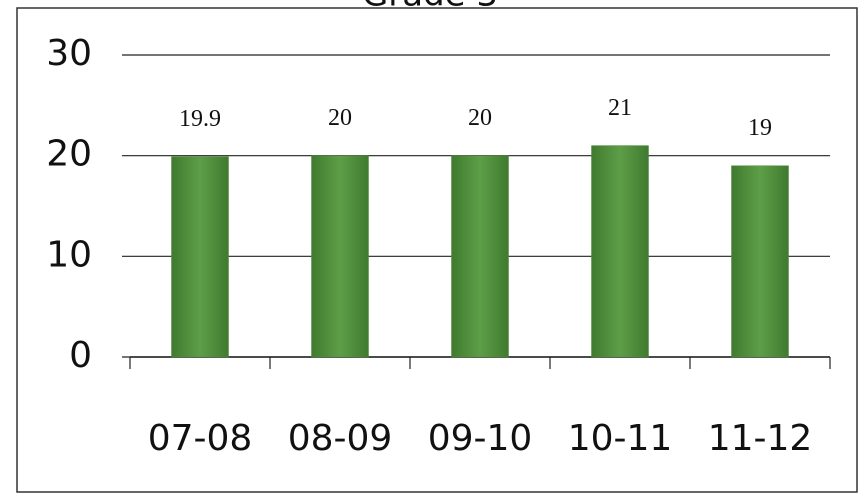  I want to click on x-tick-label: 09-10, so click(480, 438).